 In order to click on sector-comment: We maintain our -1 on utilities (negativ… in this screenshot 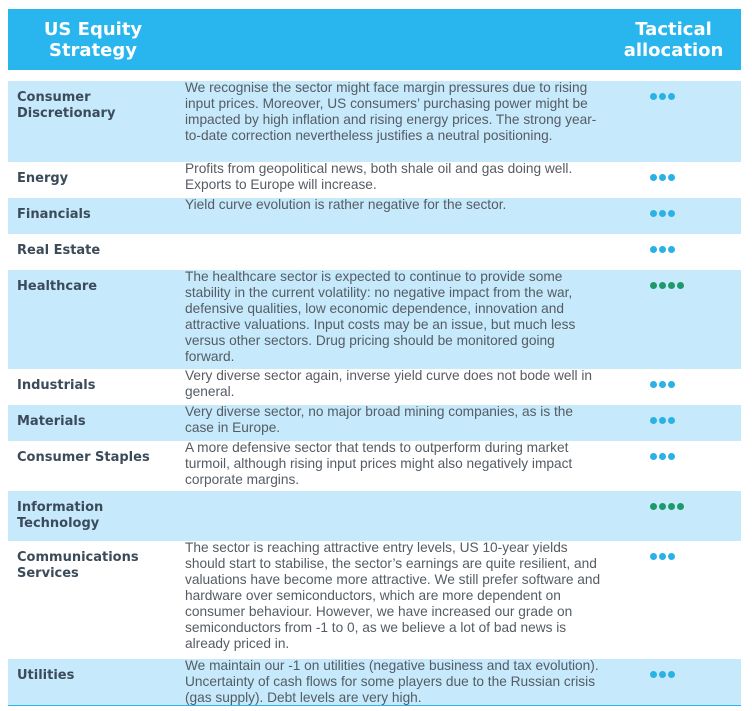, I will do `click(392, 682)`.